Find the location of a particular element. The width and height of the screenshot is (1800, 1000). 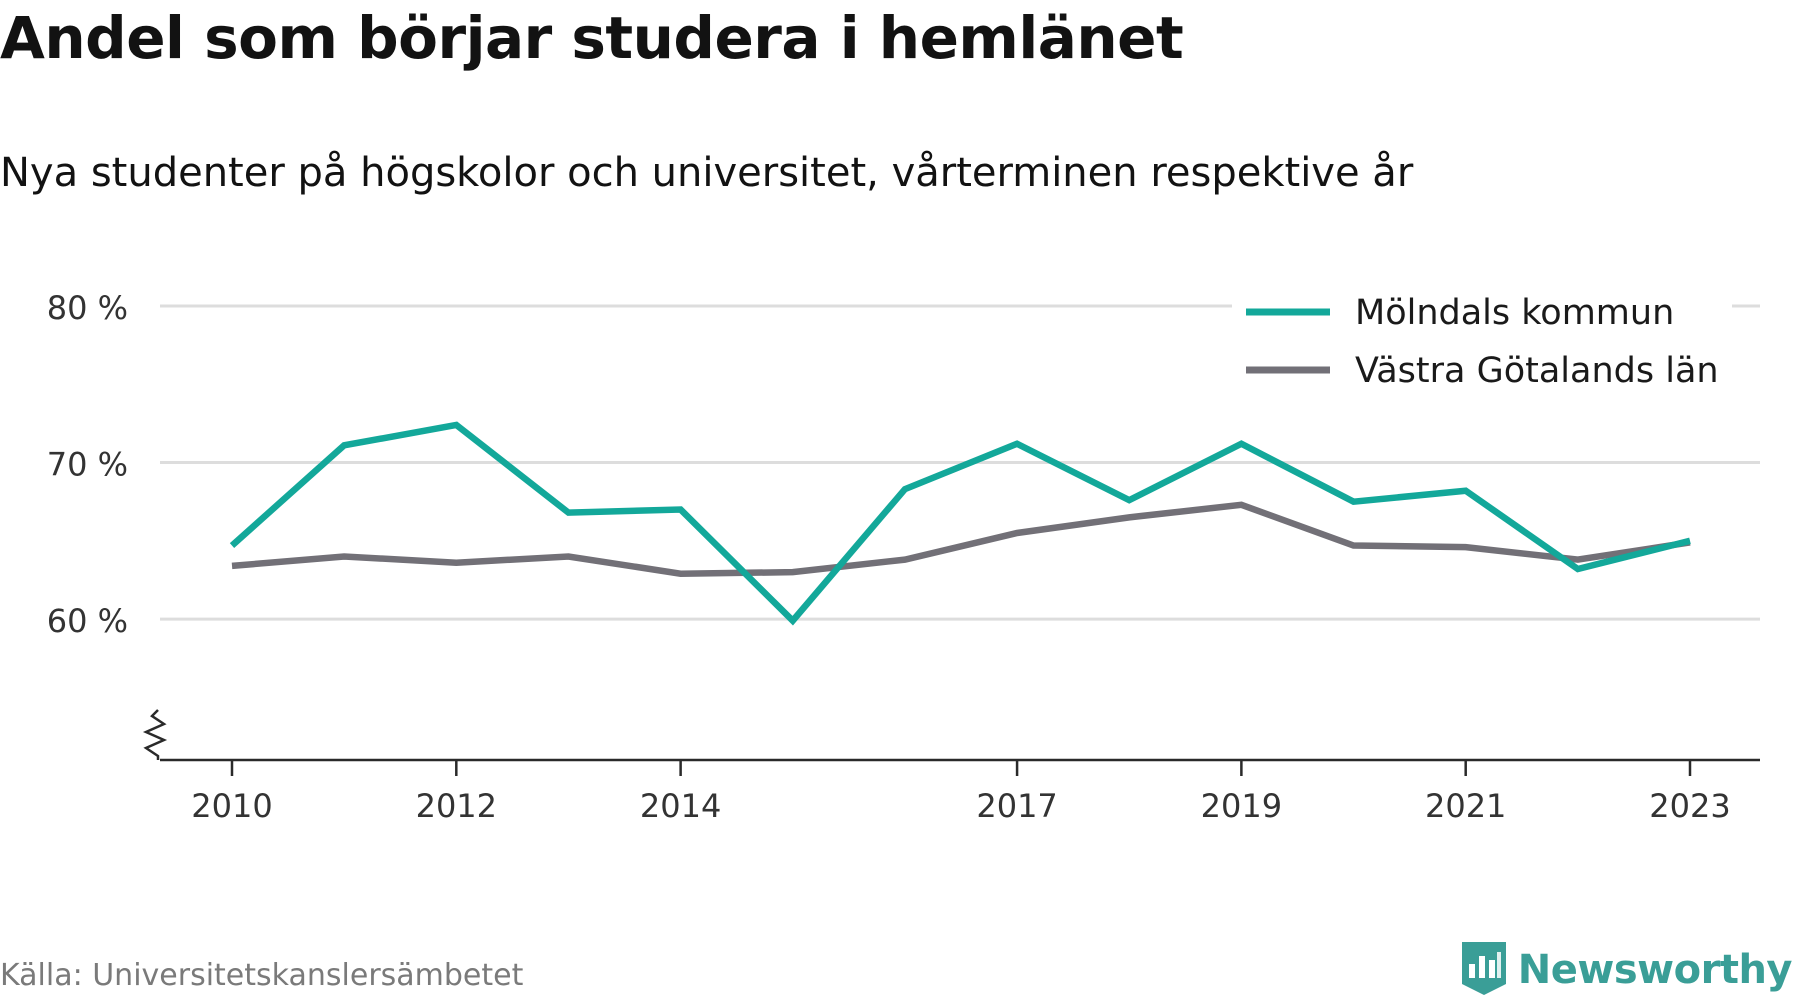

y-tick-label: 70 % is located at coordinates (87, 465).